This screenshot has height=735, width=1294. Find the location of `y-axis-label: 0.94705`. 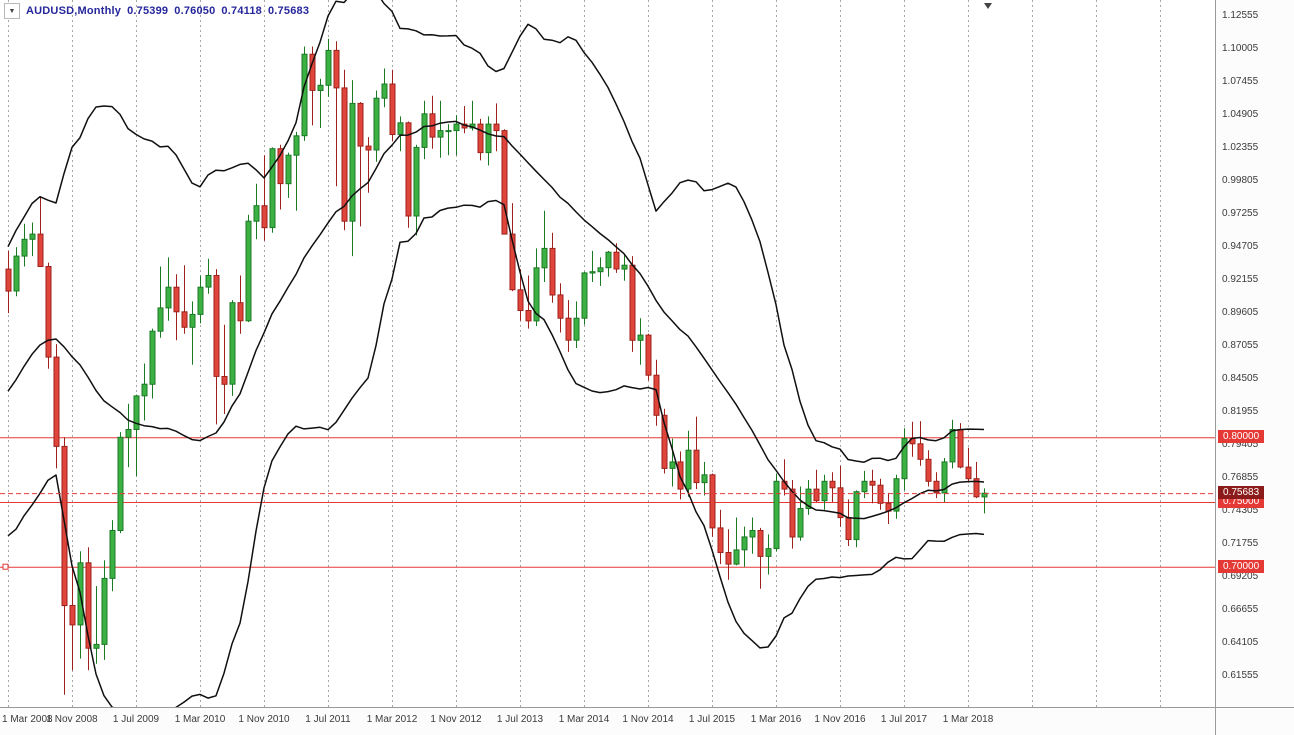

y-axis-label: 0.94705 is located at coordinates (1240, 246).